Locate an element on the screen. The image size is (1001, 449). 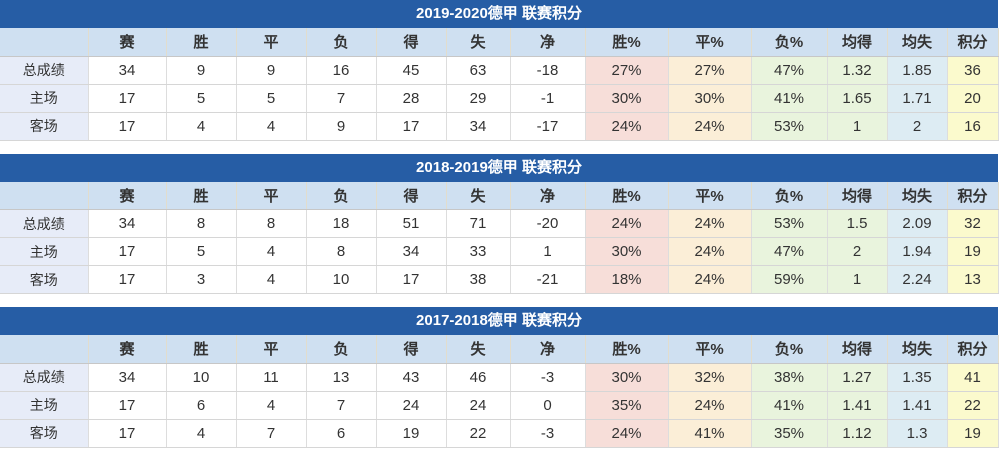
season-title: 2018-2019德甲 联赛积分 is located at coordinates (499, 167).